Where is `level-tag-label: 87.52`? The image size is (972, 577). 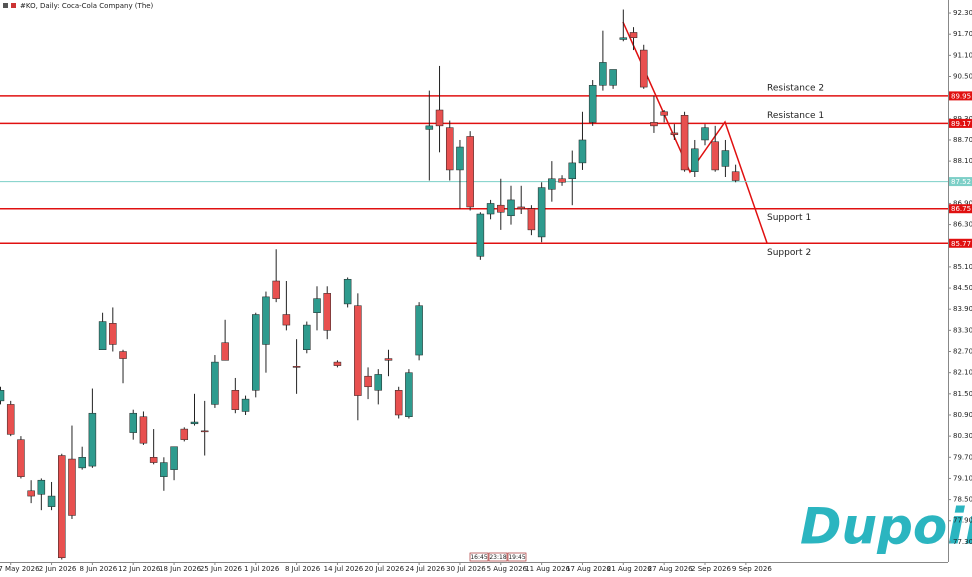
level-tag-label: 87.52 is located at coordinates (961, 182).